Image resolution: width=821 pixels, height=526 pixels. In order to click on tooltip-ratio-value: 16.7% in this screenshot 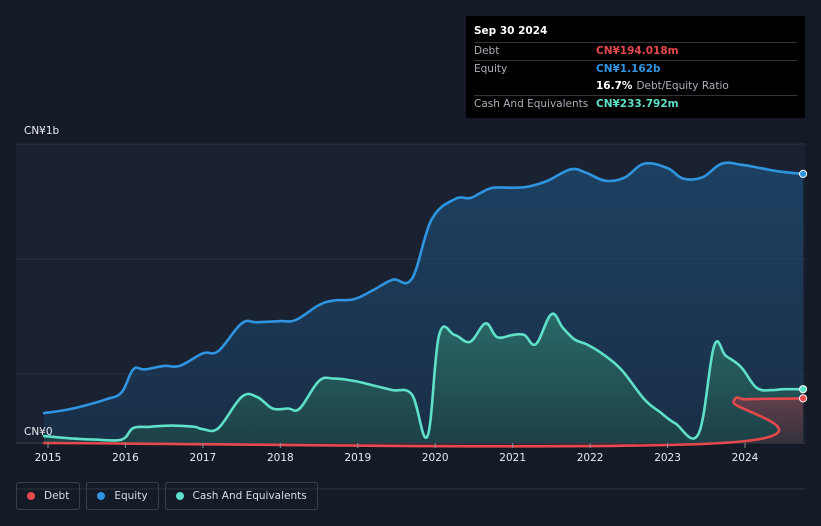, I will do `click(614, 86)`.